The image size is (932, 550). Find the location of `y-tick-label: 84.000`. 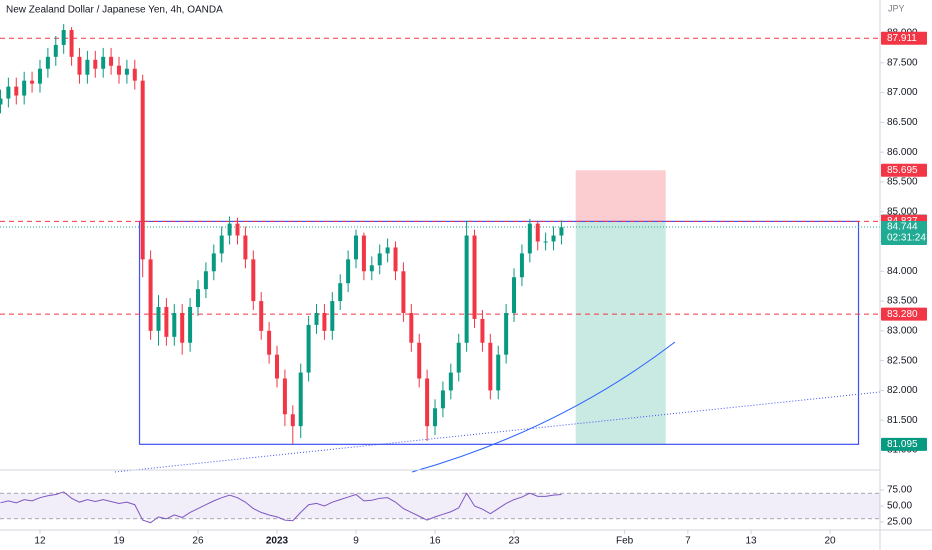

y-tick-label: 84.000 is located at coordinates (902, 271).